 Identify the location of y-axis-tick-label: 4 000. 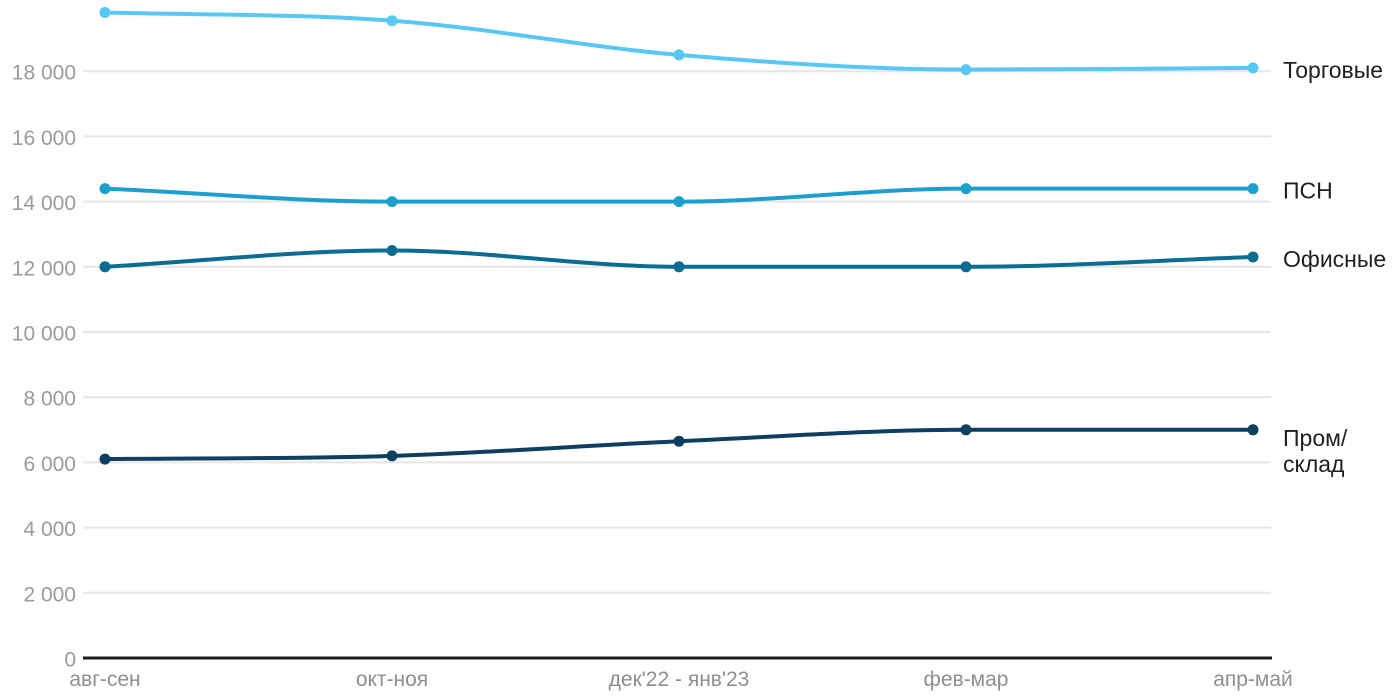
(49, 529).